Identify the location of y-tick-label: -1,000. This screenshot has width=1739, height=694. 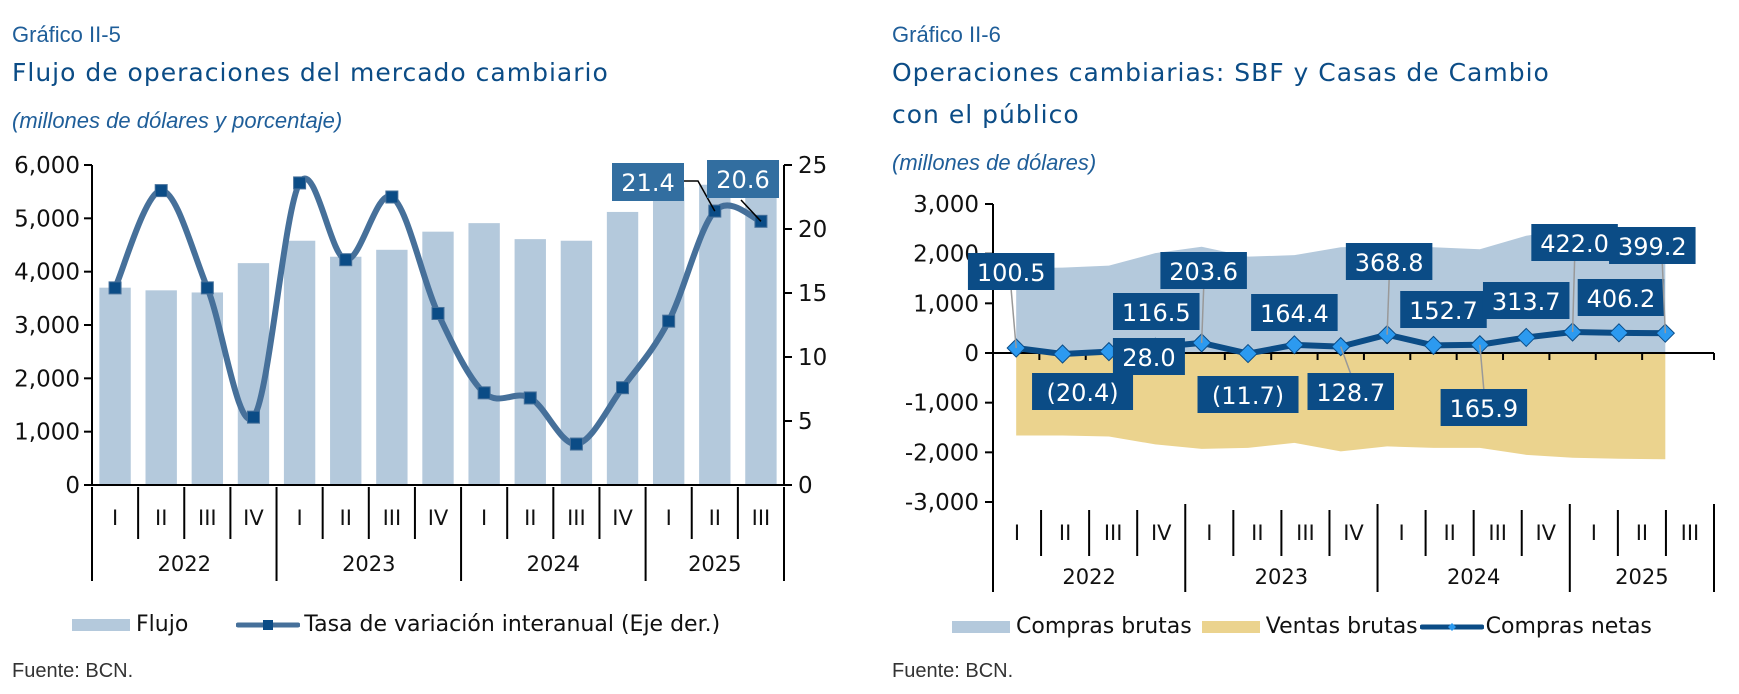
(942, 404).